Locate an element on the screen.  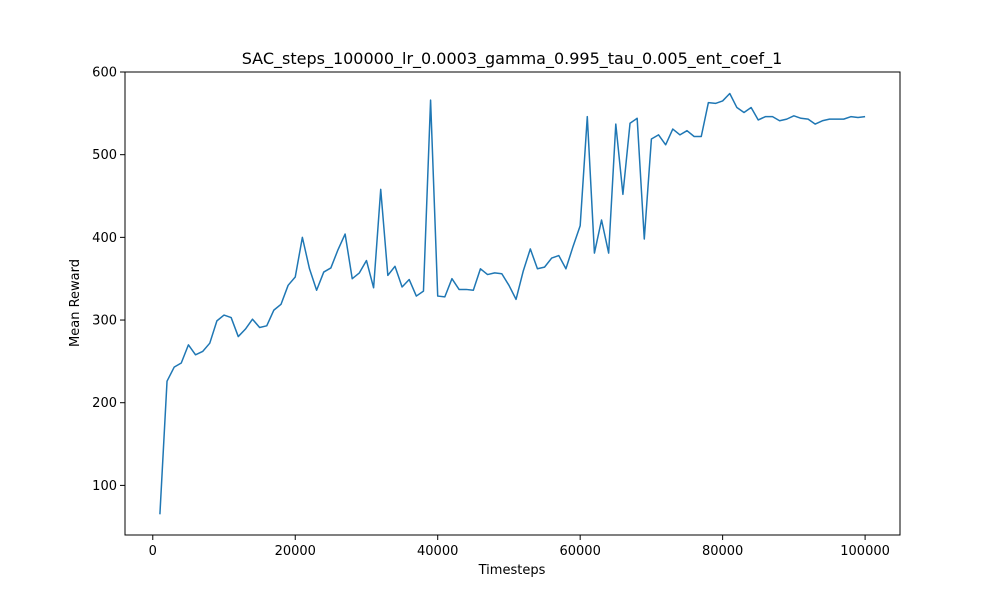
y-axis-label: Mean Reward is located at coordinates (75, 303).